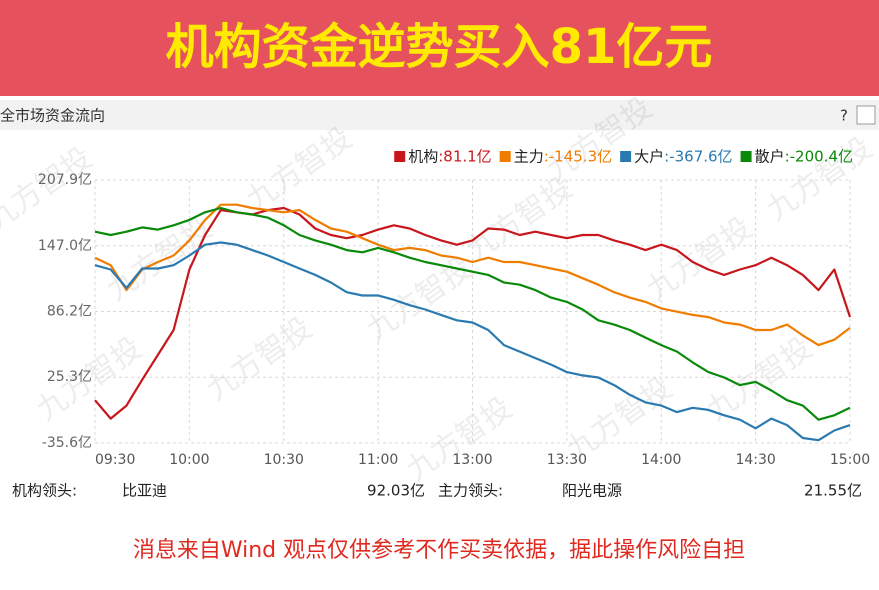  What do you see at coordinates (439, 550) in the screenshot?
I see `disclaimer: 消息来自Wind 观点仅供参考不作买卖依据，据此操作风险自担` at bounding box center [439, 550].